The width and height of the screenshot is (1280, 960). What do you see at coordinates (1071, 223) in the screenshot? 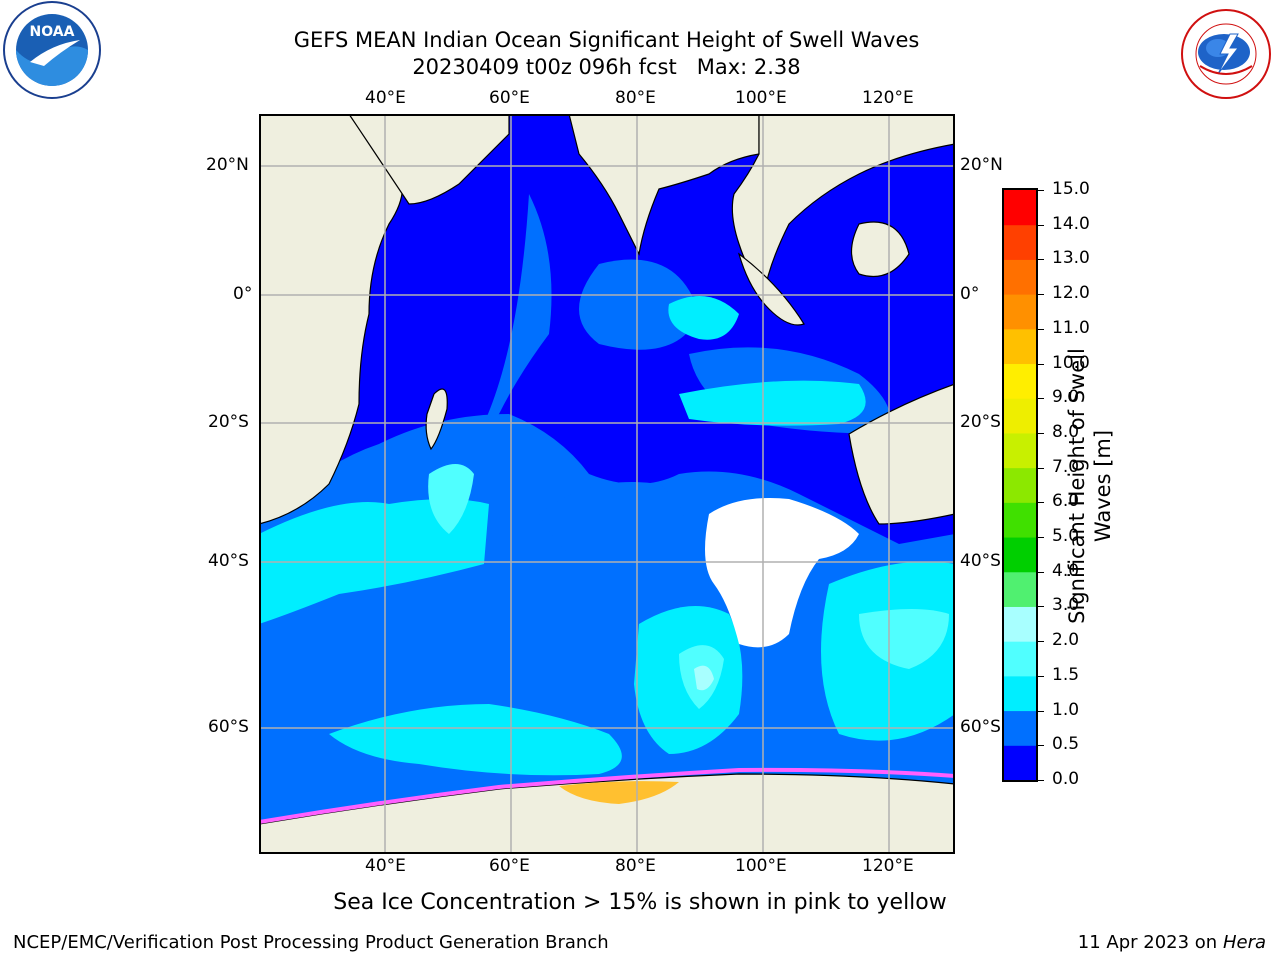
I see `colorbar-tick-label: 14.0` at bounding box center [1071, 223].